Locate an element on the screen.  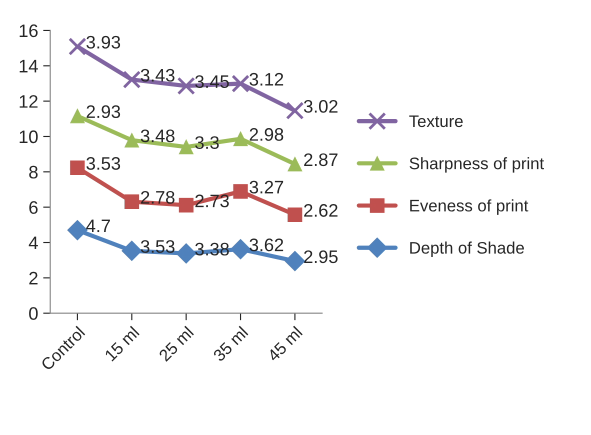
y-tick-label: 6 is located at coordinates (33, 207).